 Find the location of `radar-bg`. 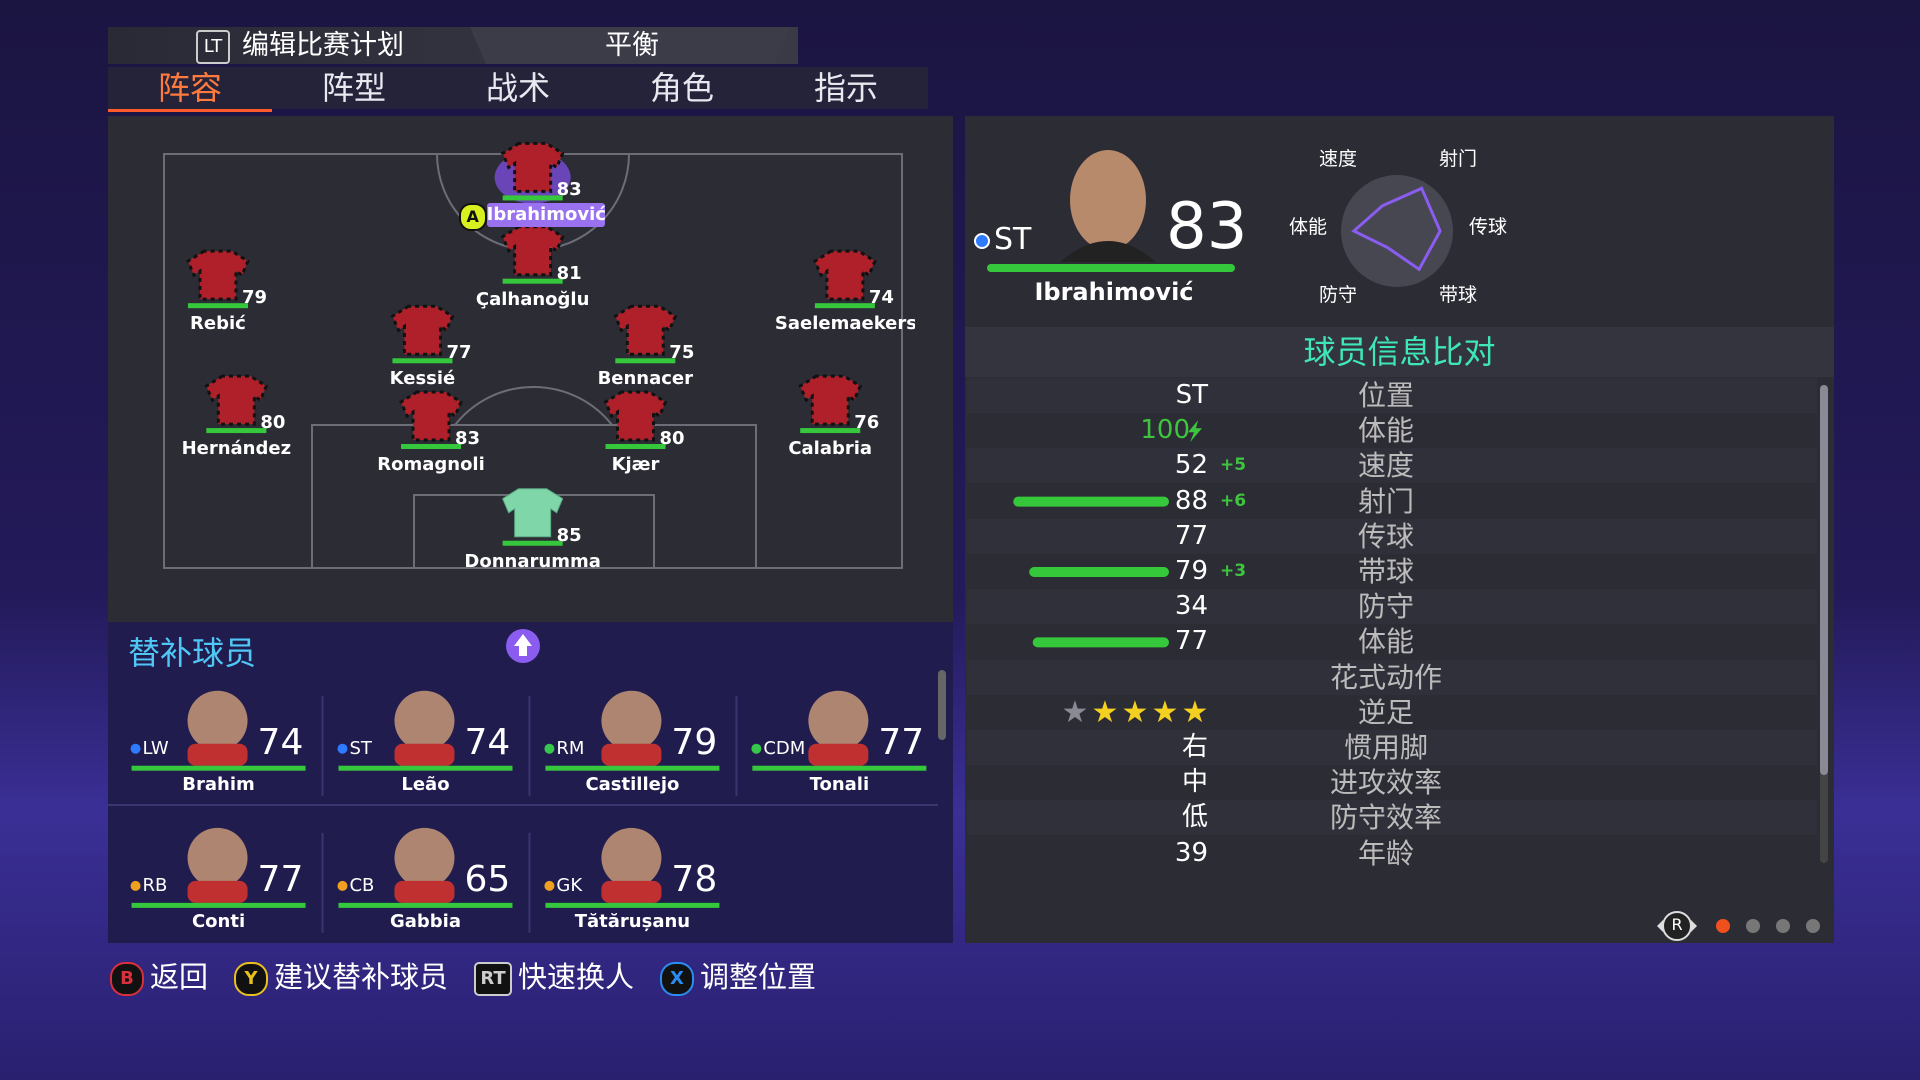

radar-bg is located at coordinates (1397, 231).